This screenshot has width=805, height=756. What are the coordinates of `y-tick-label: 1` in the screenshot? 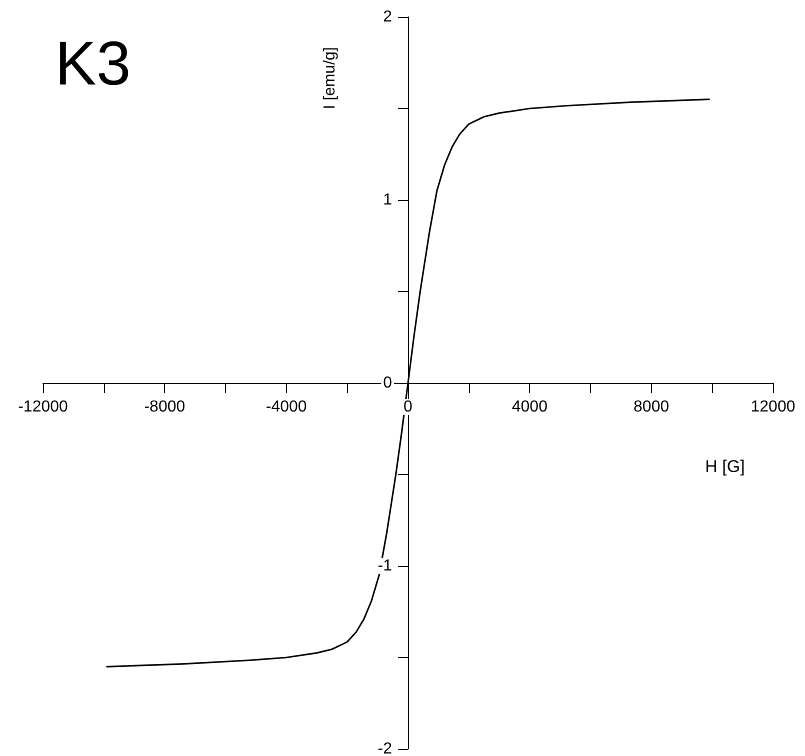 It's located at (387, 200).